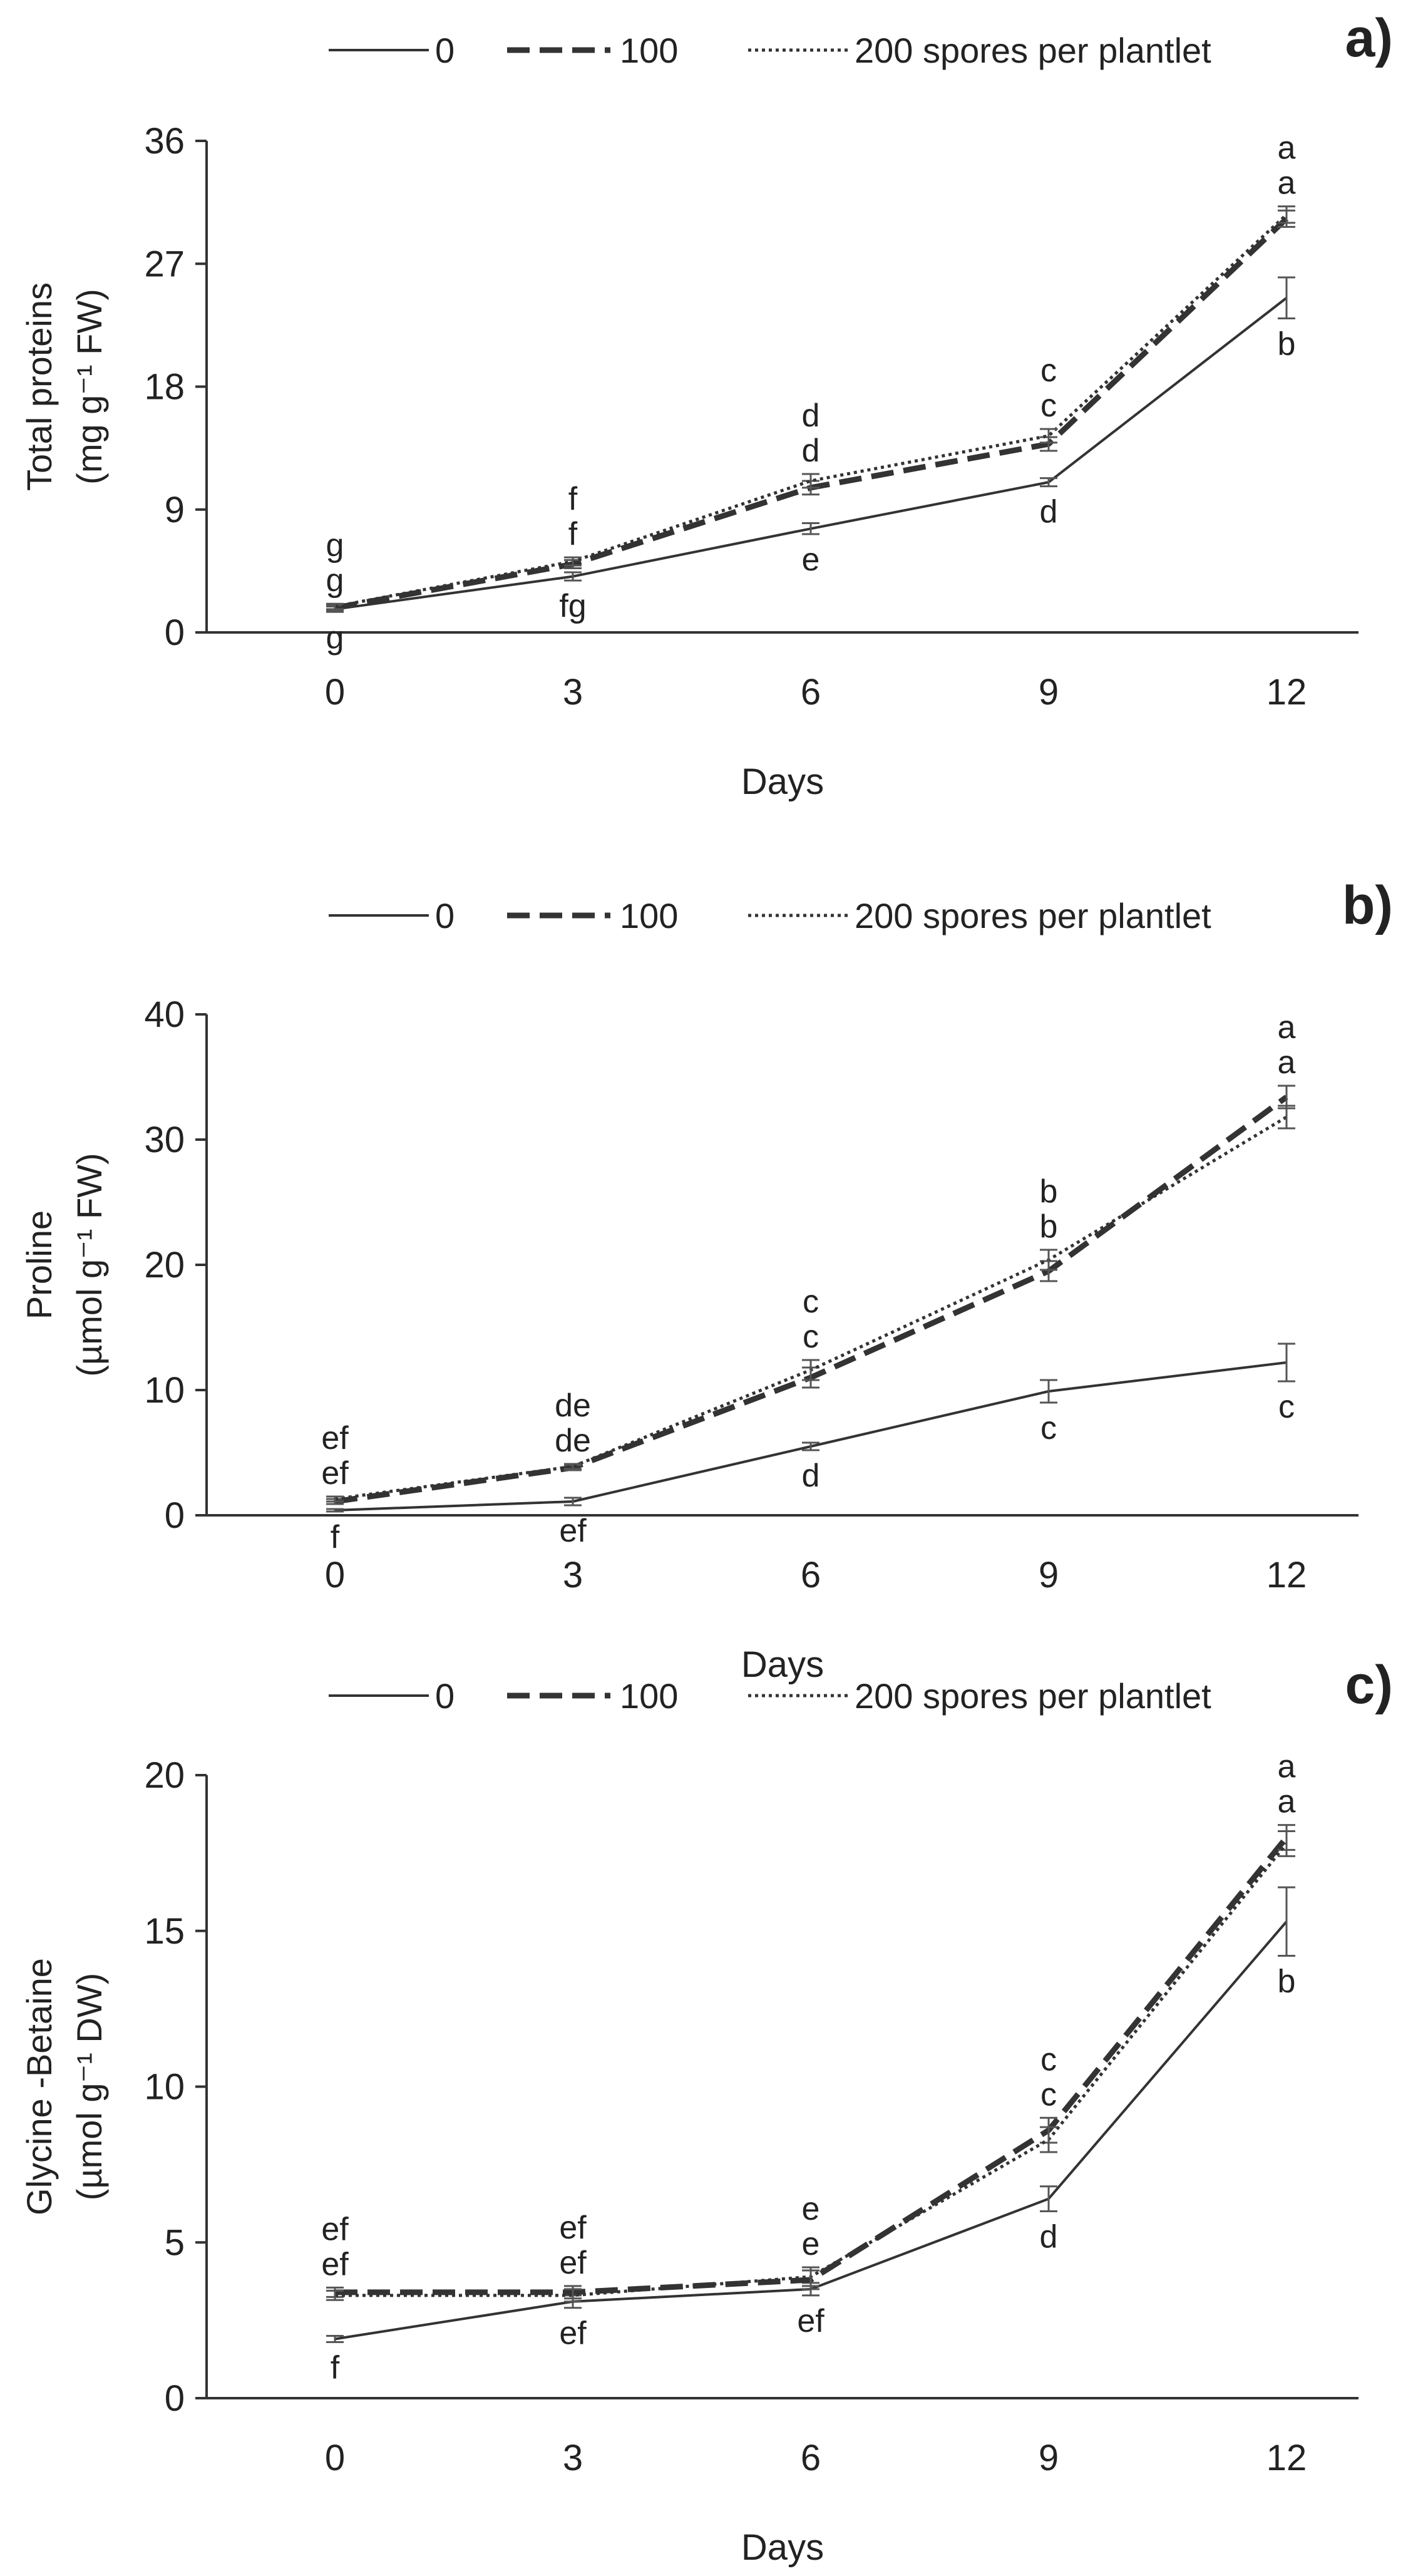 The height and width of the screenshot is (2576, 1428). Describe the element at coordinates (164, 1015) in the screenshot. I see `y-tick-label: 40` at that location.